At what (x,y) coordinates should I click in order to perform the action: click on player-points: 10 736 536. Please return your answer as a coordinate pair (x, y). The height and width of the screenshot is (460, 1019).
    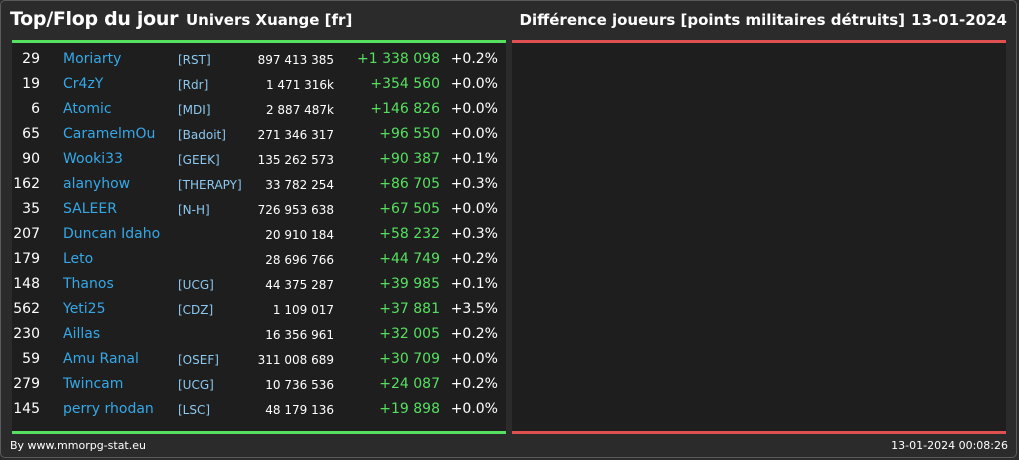
    Looking at the image, I should click on (299, 385).